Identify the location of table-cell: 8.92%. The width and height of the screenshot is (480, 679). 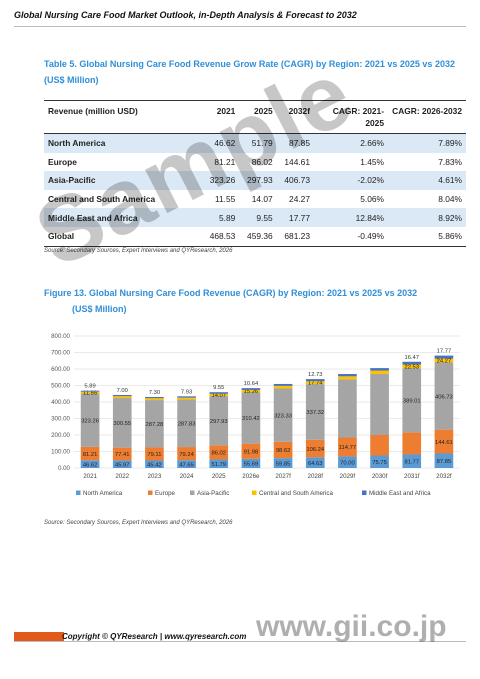
(427, 217).